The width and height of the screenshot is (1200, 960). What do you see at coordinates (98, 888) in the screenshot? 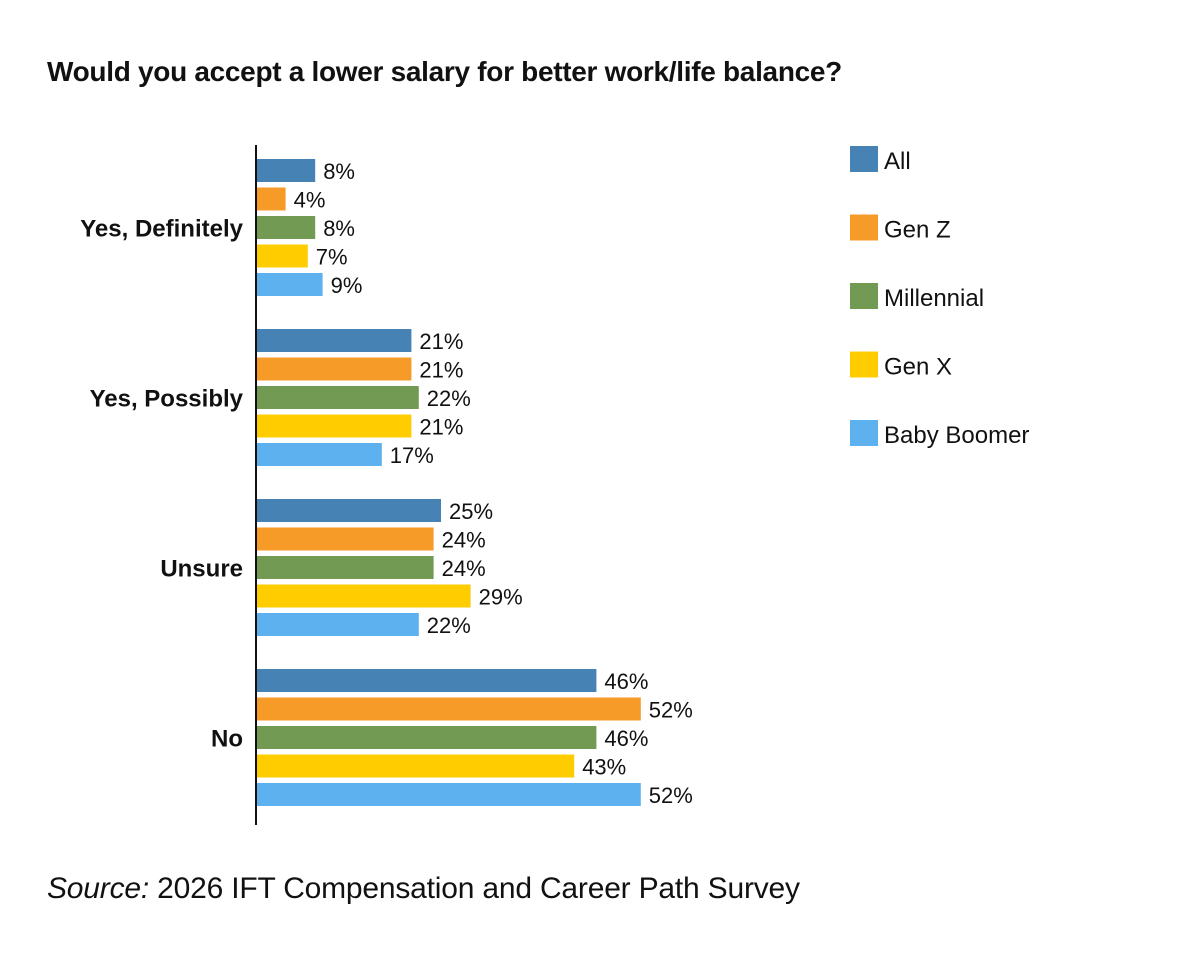
I see `source-label: Source:` at bounding box center [98, 888].